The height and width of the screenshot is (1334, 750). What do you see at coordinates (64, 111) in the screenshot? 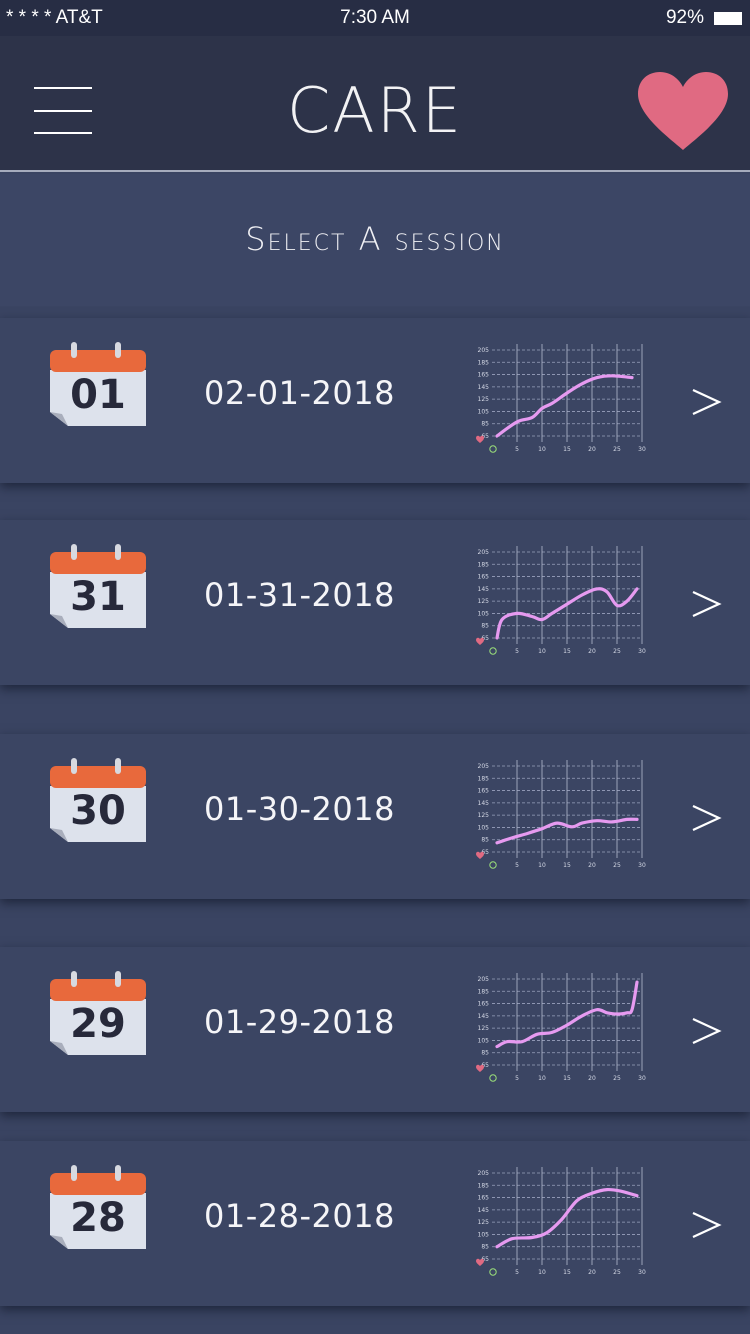
I see `hamburger-menu-icon` at bounding box center [64, 111].